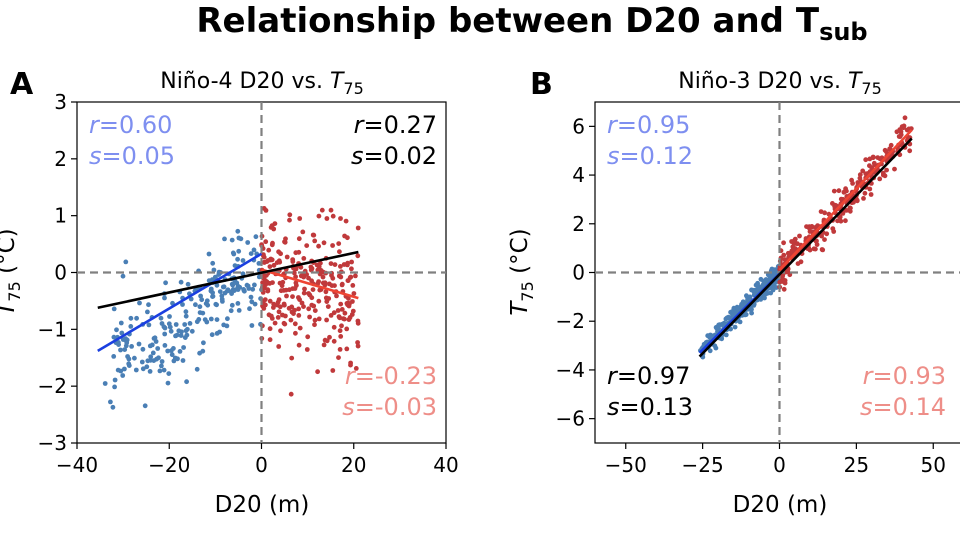 The width and height of the screenshot is (960, 540). I want to click on panel-b-ylabel-sub: 75, so click(527, 291).